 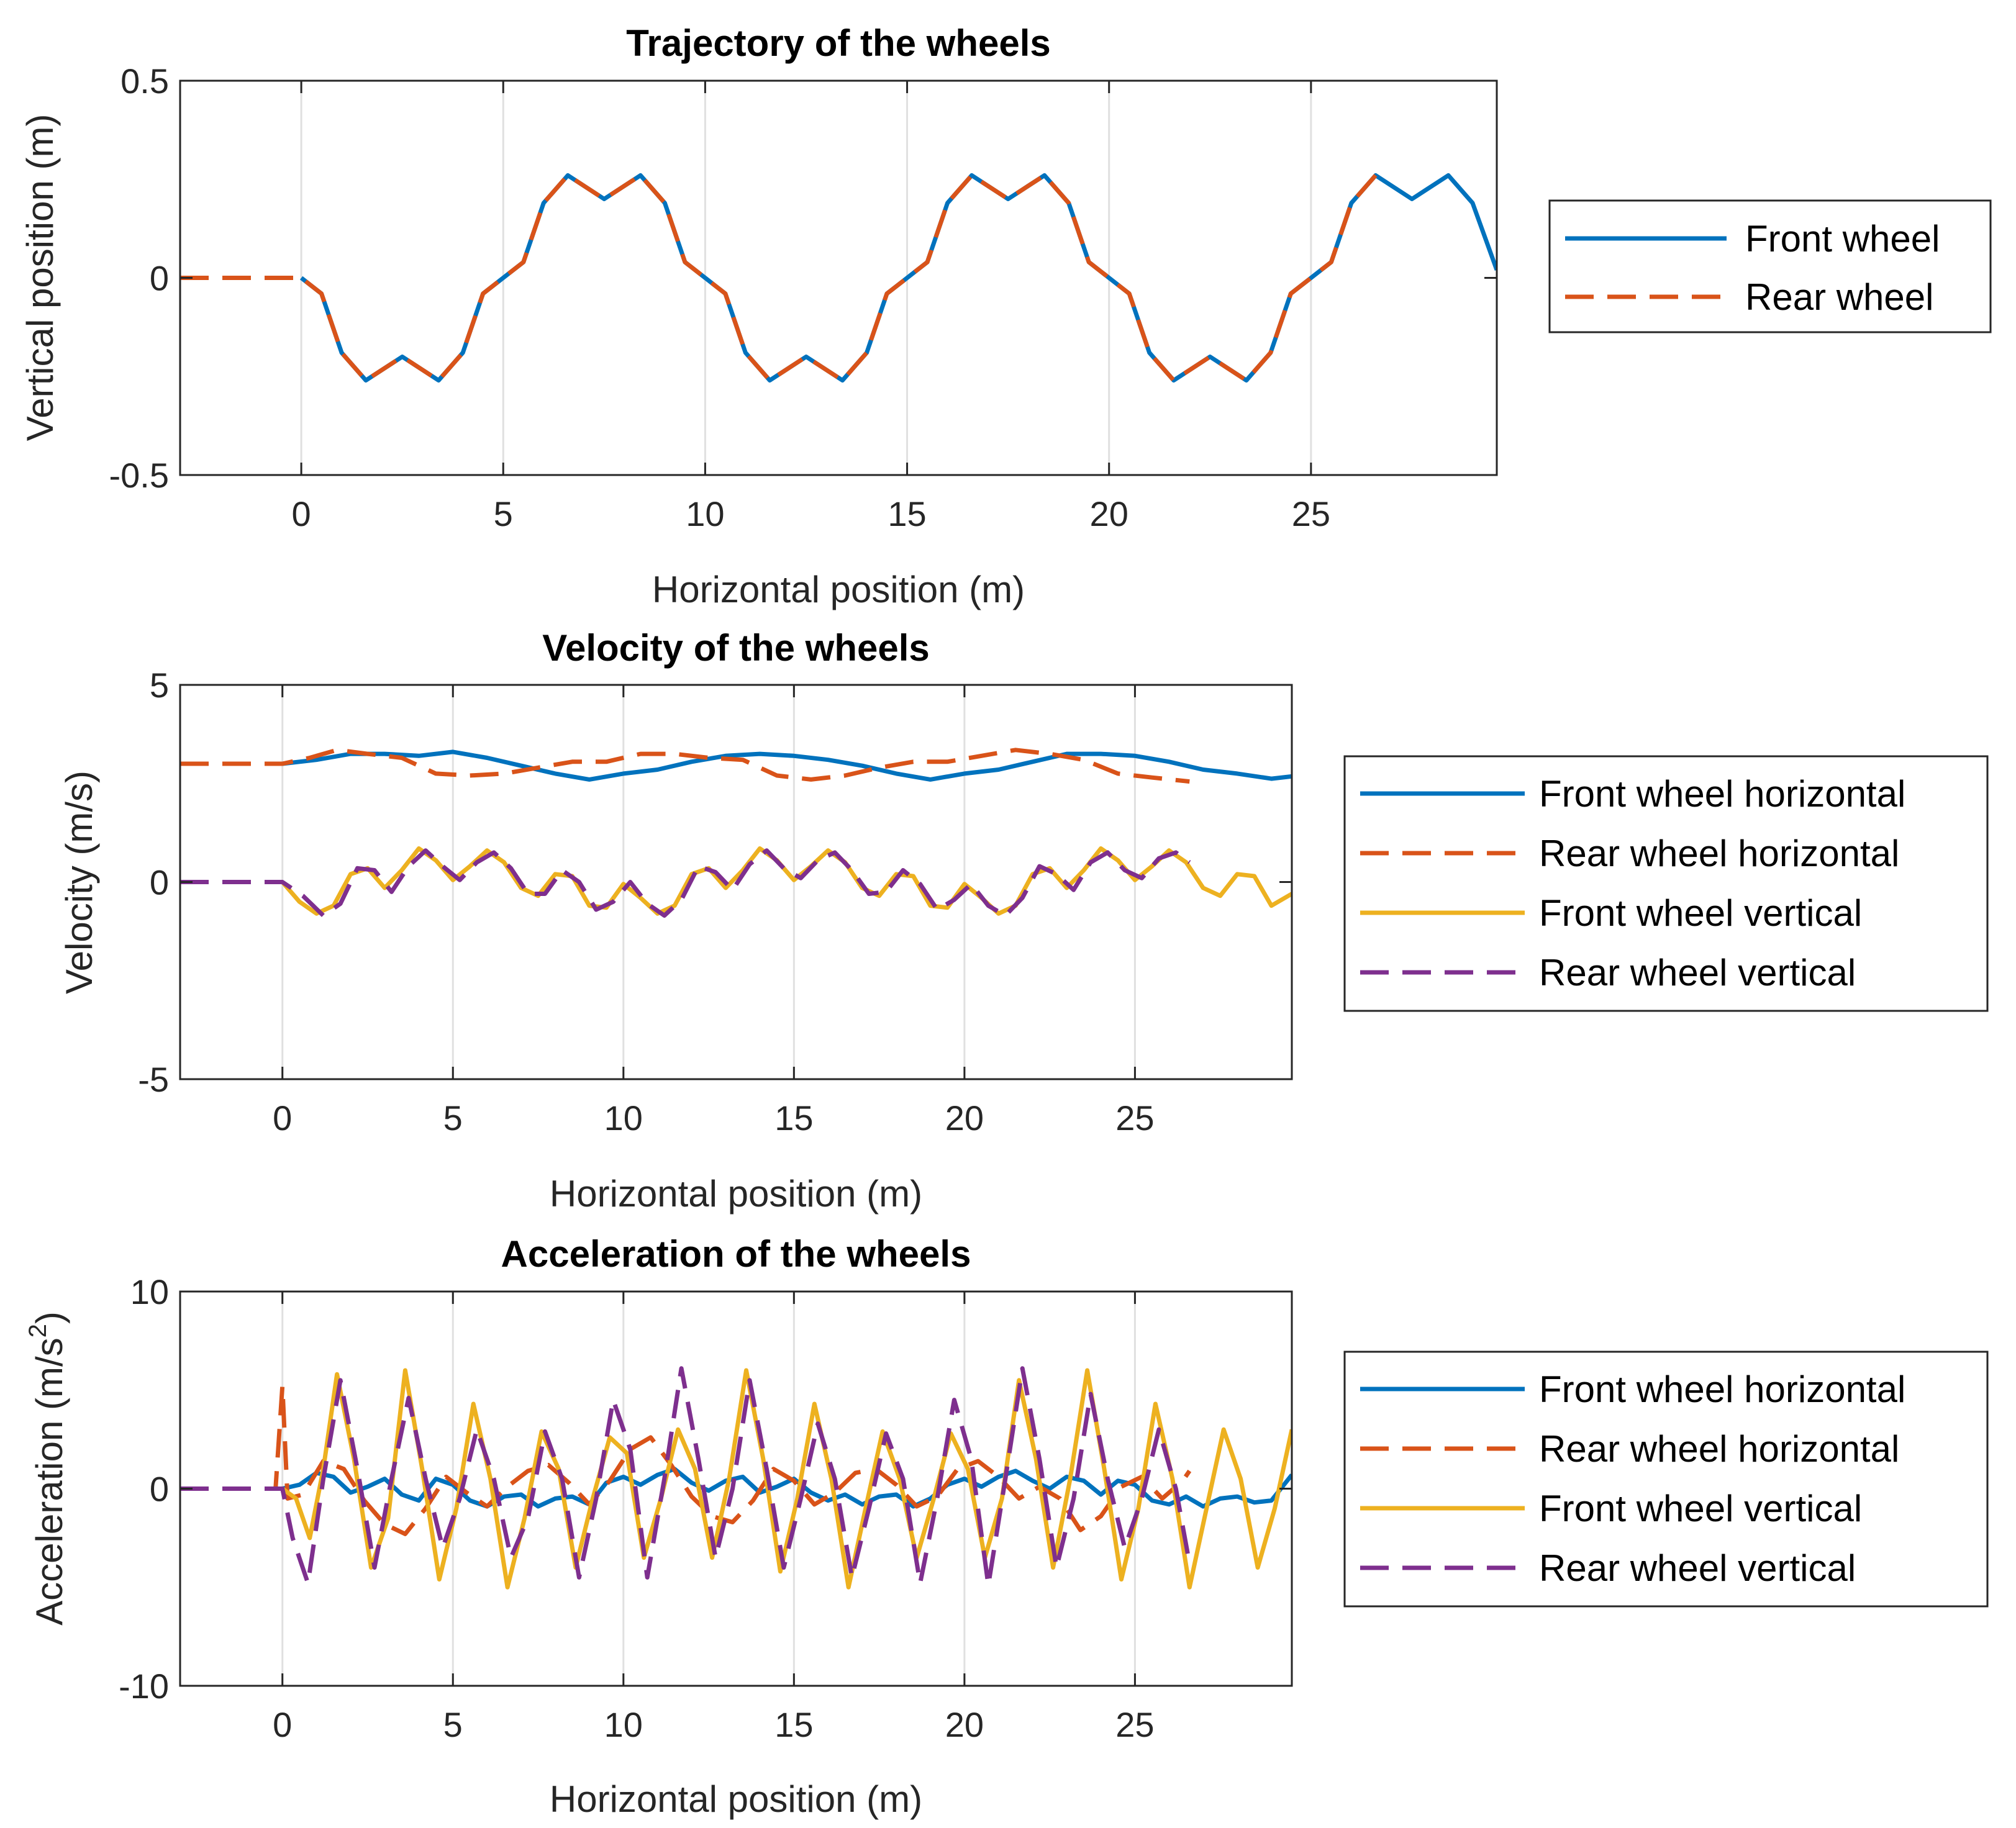 I want to click on legend-label: Front wheel, so click(x=1842, y=239).